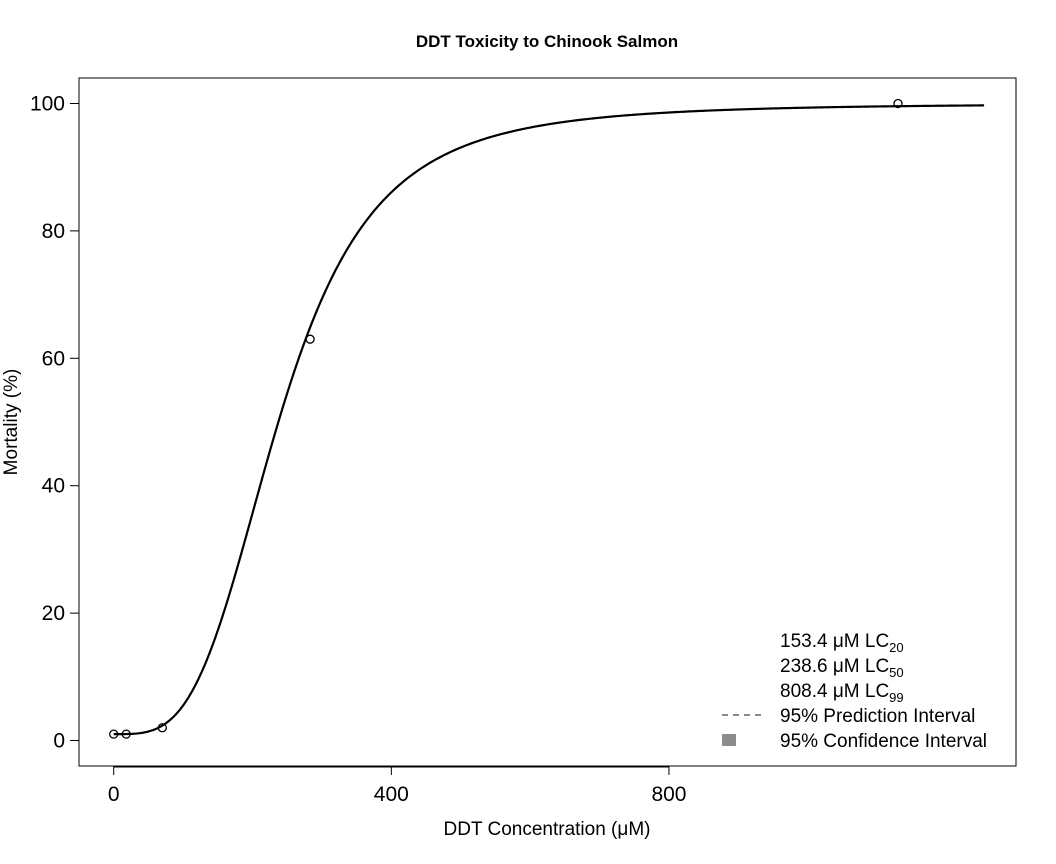  Describe the element at coordinates (11, 422) in the screenshot. I see `y-axis-label: Mortality (%)` at that location.